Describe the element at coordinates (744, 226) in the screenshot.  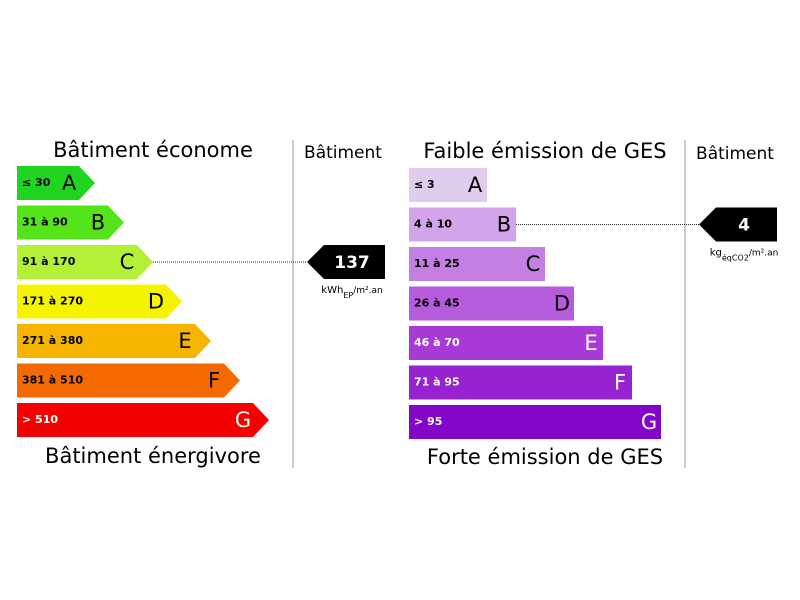
I see `indicator-value: 4` at that location.